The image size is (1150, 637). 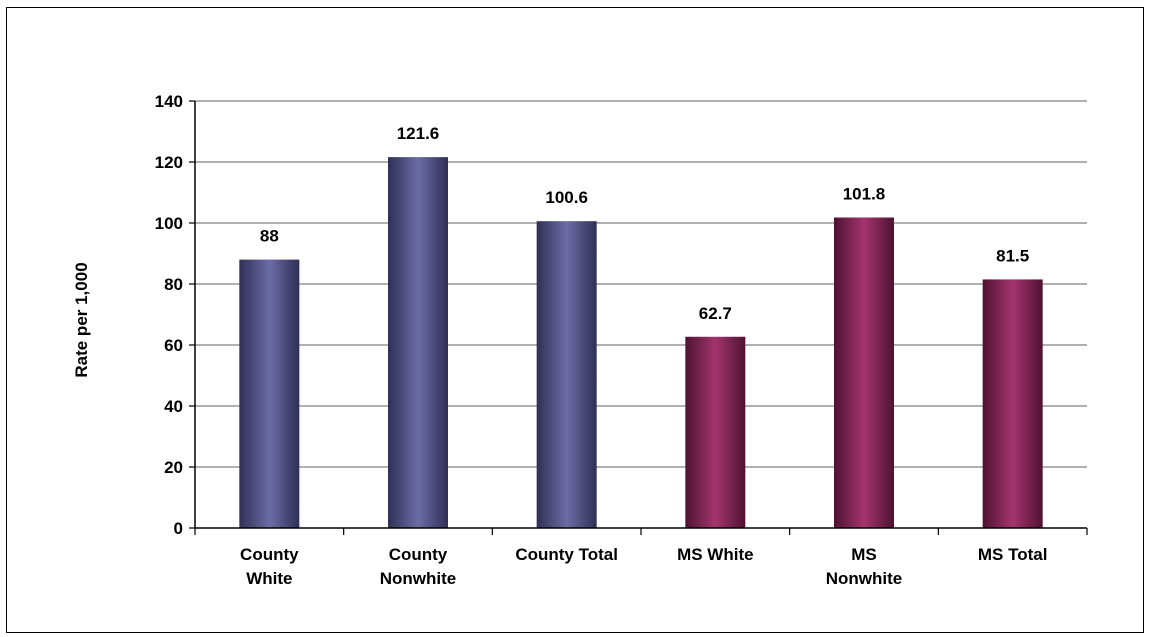 I want to click on data-label: 121.6, so click(x=418, y=133).